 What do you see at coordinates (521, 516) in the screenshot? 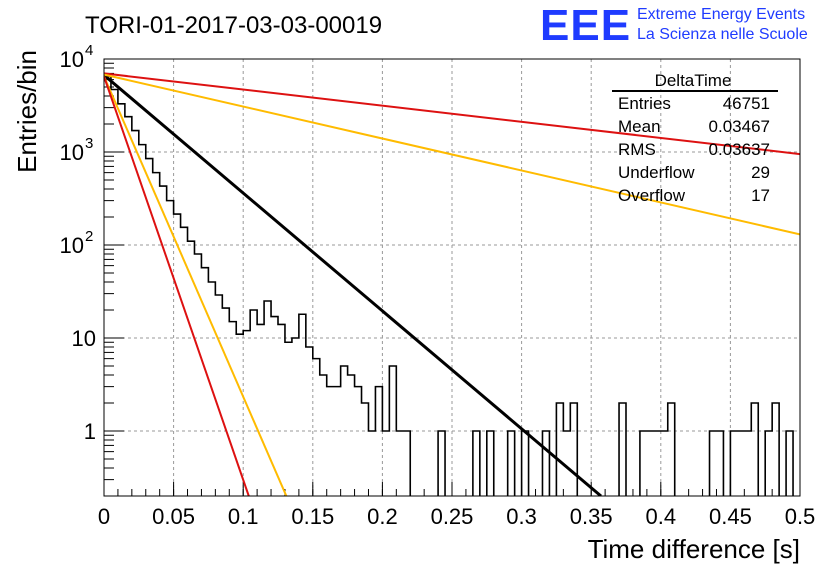
I see `x-tick-label: 0.3` at bounding box center [521, 516].